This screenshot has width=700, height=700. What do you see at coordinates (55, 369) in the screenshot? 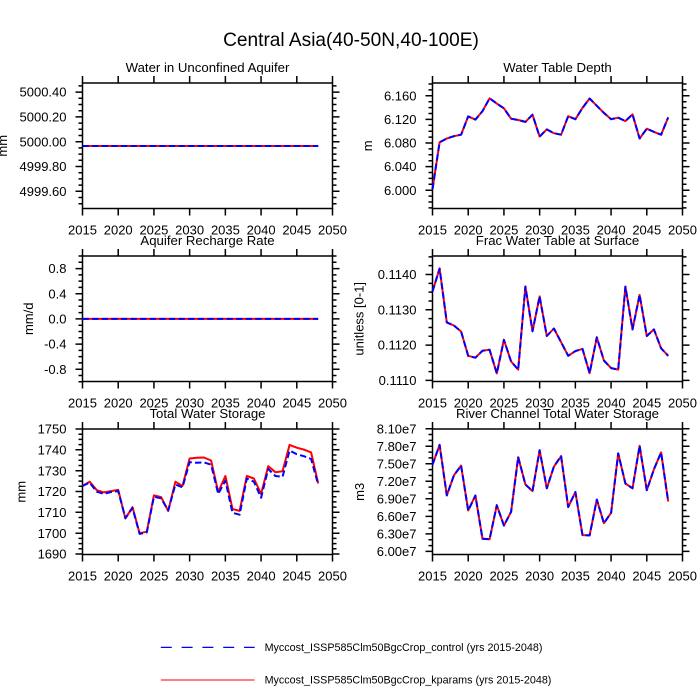
I see `svg-text: -0.8` at bounding box center [55, 369].